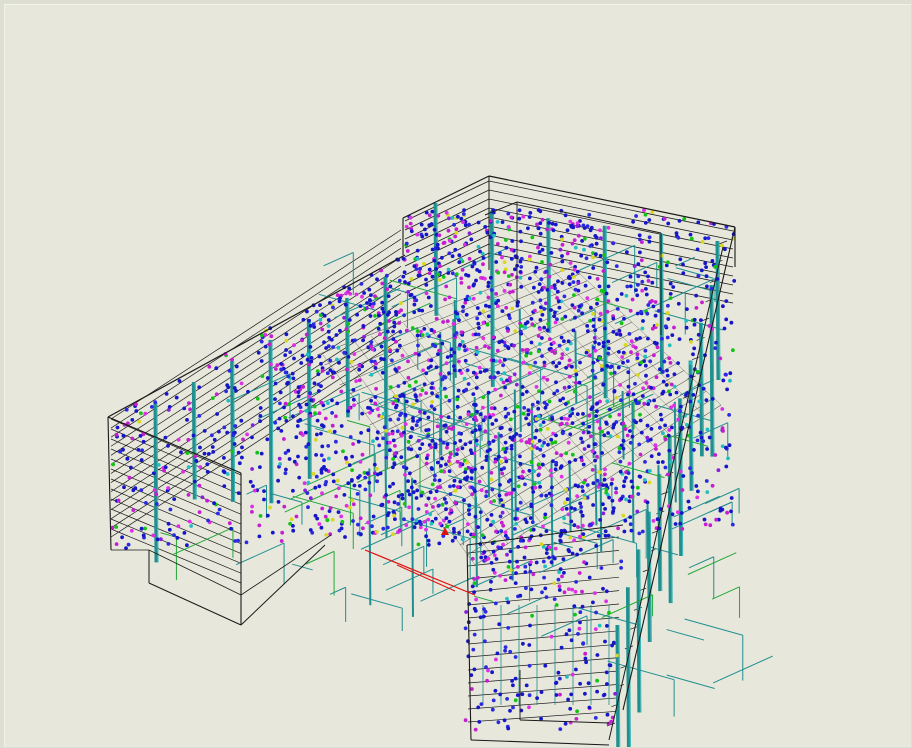 The width and height of the screenshot is (912, 748). Describe the element at coordinates (611, 260) in the screenshot. I see `main-top-floor-line` at that location.